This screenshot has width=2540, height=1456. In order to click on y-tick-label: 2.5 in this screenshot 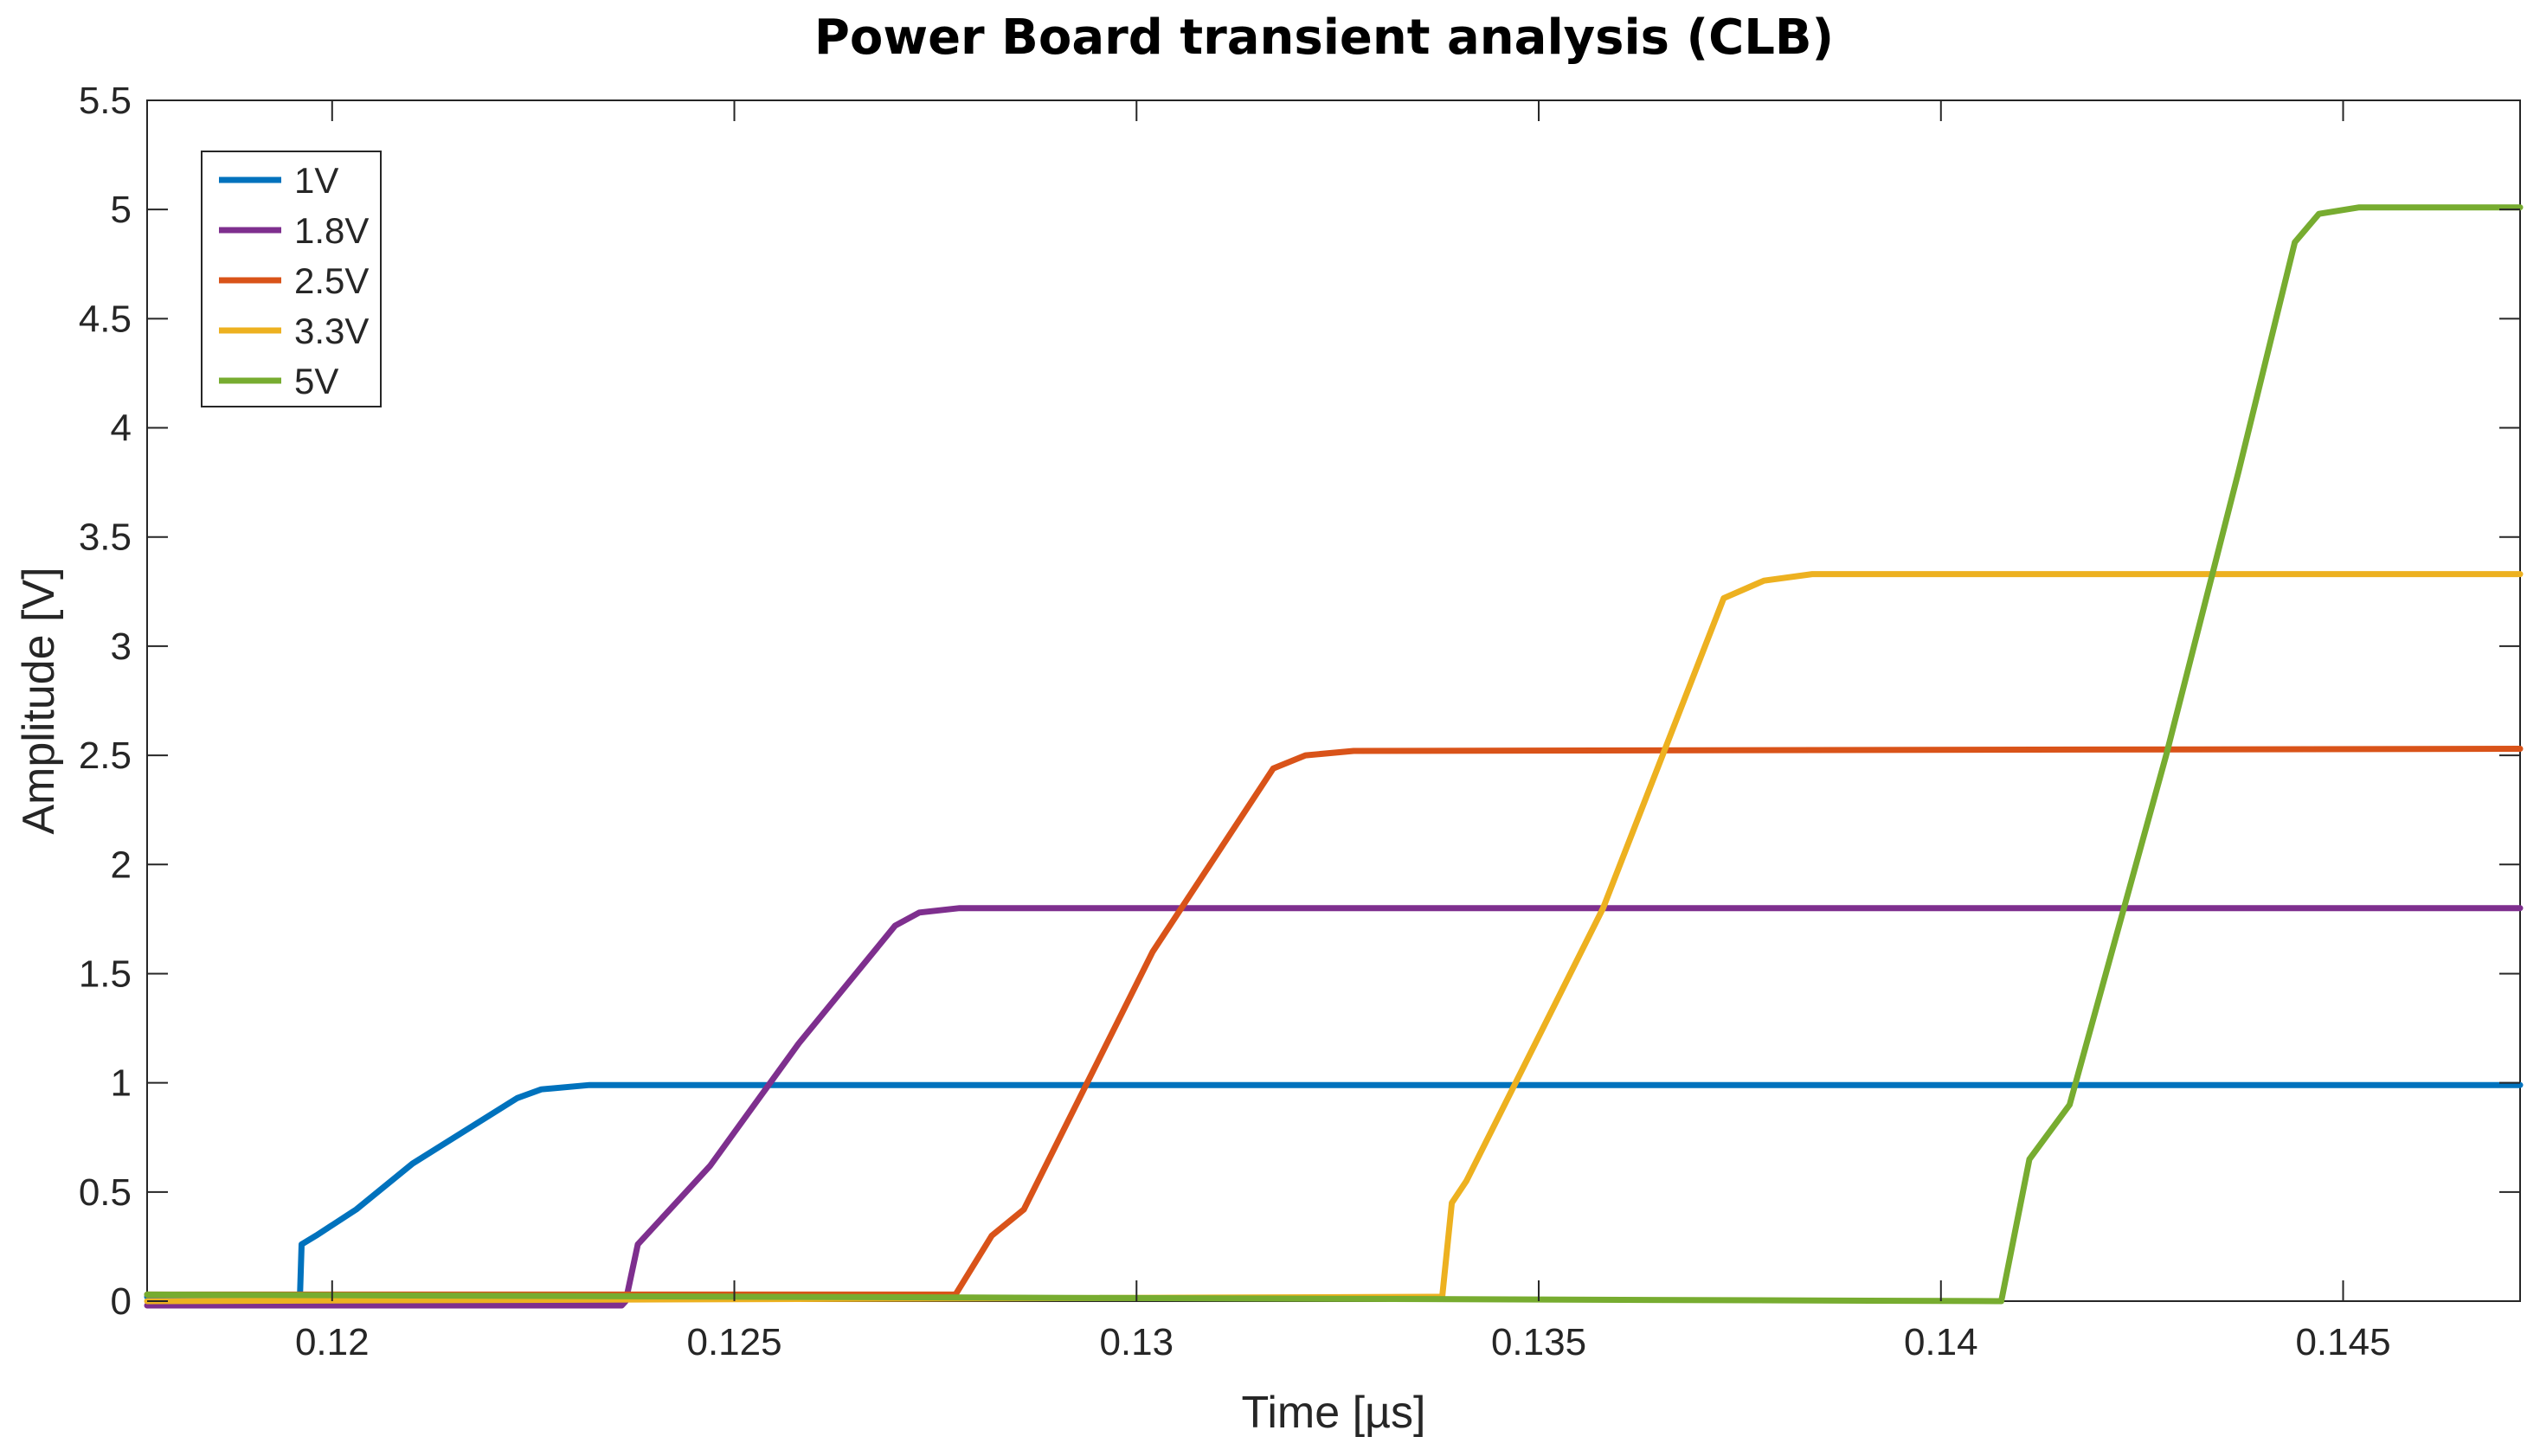, I will do `click(105, 755)`.